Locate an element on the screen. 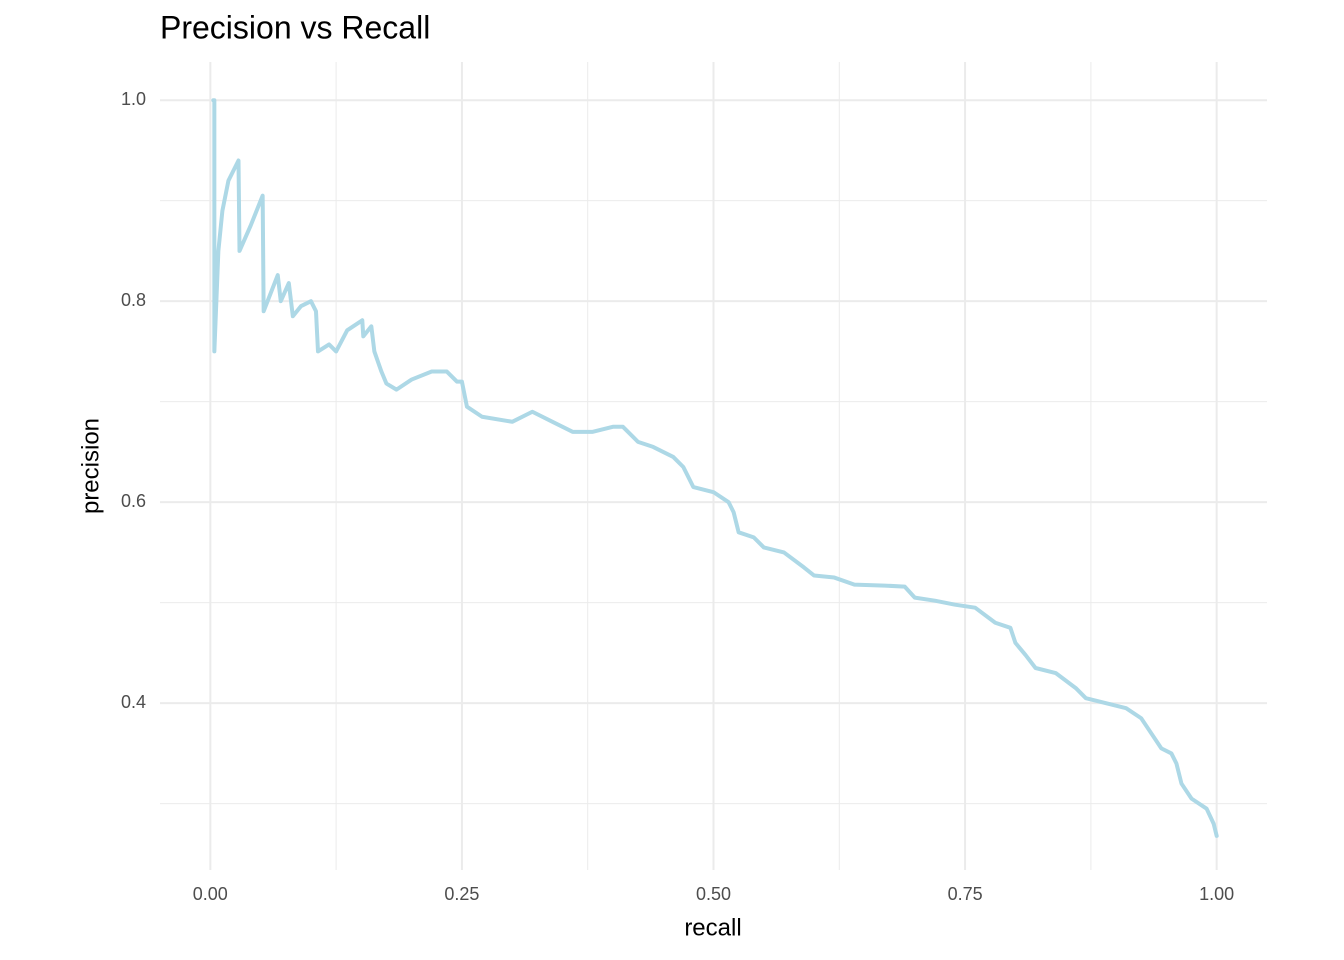 The height and width of the screenshot is (960, 1344). chart-title: Precision vs Recall is located at coordinates (295, 27).